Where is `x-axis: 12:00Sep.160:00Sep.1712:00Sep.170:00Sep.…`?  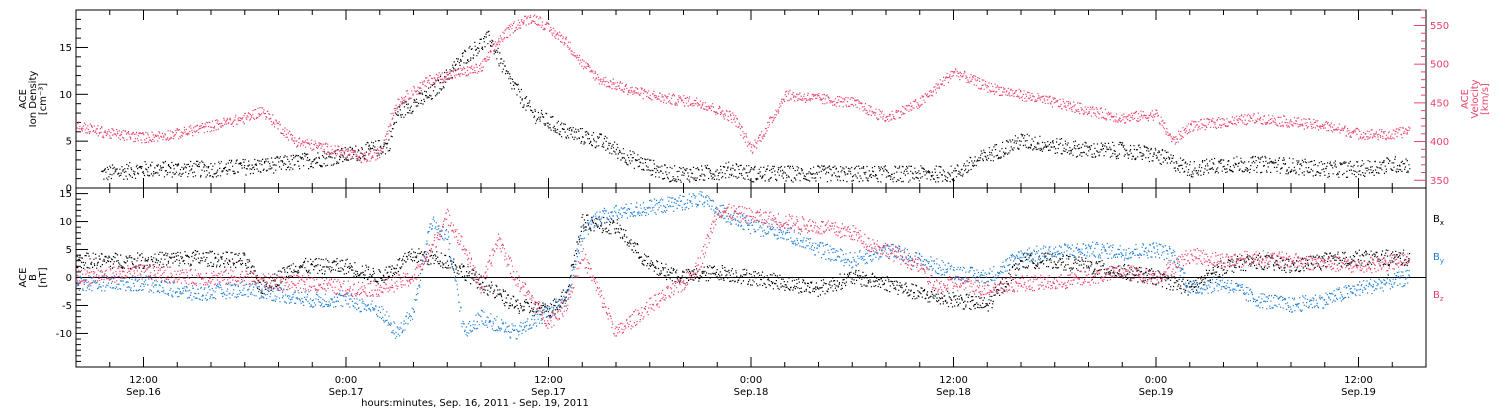
x-axis: 12:00Sep.160:00Sep.1712:00Sep.170:00Sep.… is located at coordinates (751, 386).